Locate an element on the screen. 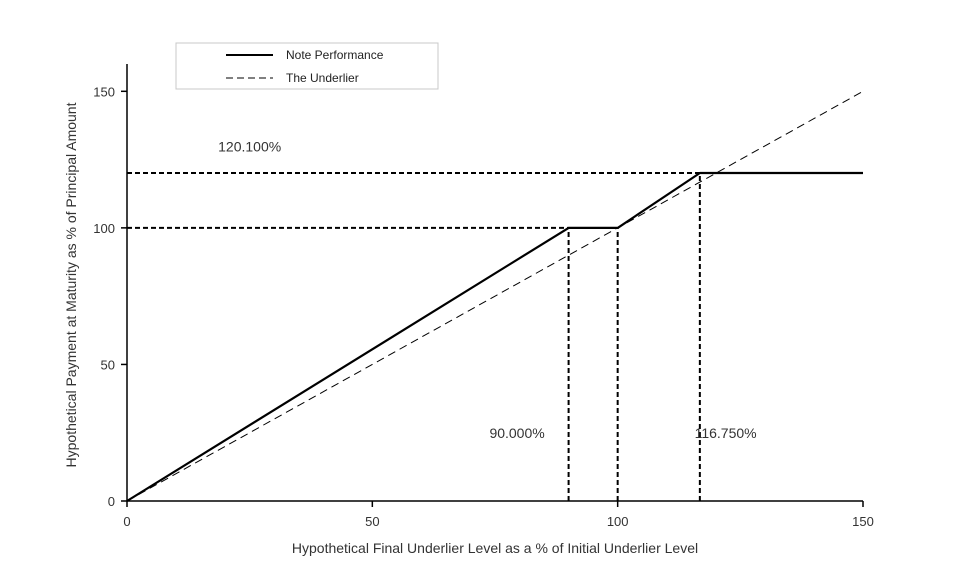 This screenshot has width=977, height=578. y-tick-label: 0 is located at coordinates (111, 501).